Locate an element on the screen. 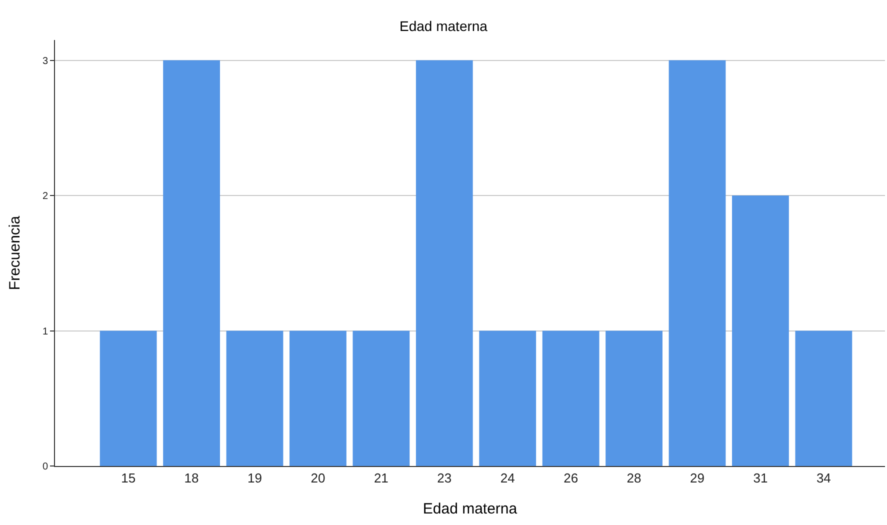 This screenshot has width=887, height=525. y-tick-label: 1 is located at coordinates (45, 332).